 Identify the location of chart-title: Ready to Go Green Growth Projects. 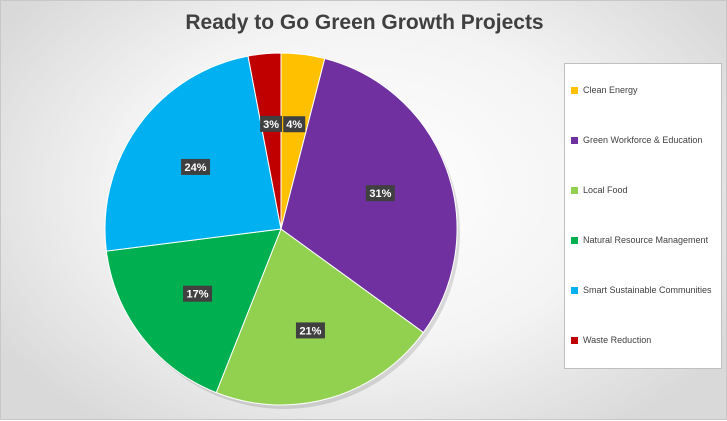
(364, 22).